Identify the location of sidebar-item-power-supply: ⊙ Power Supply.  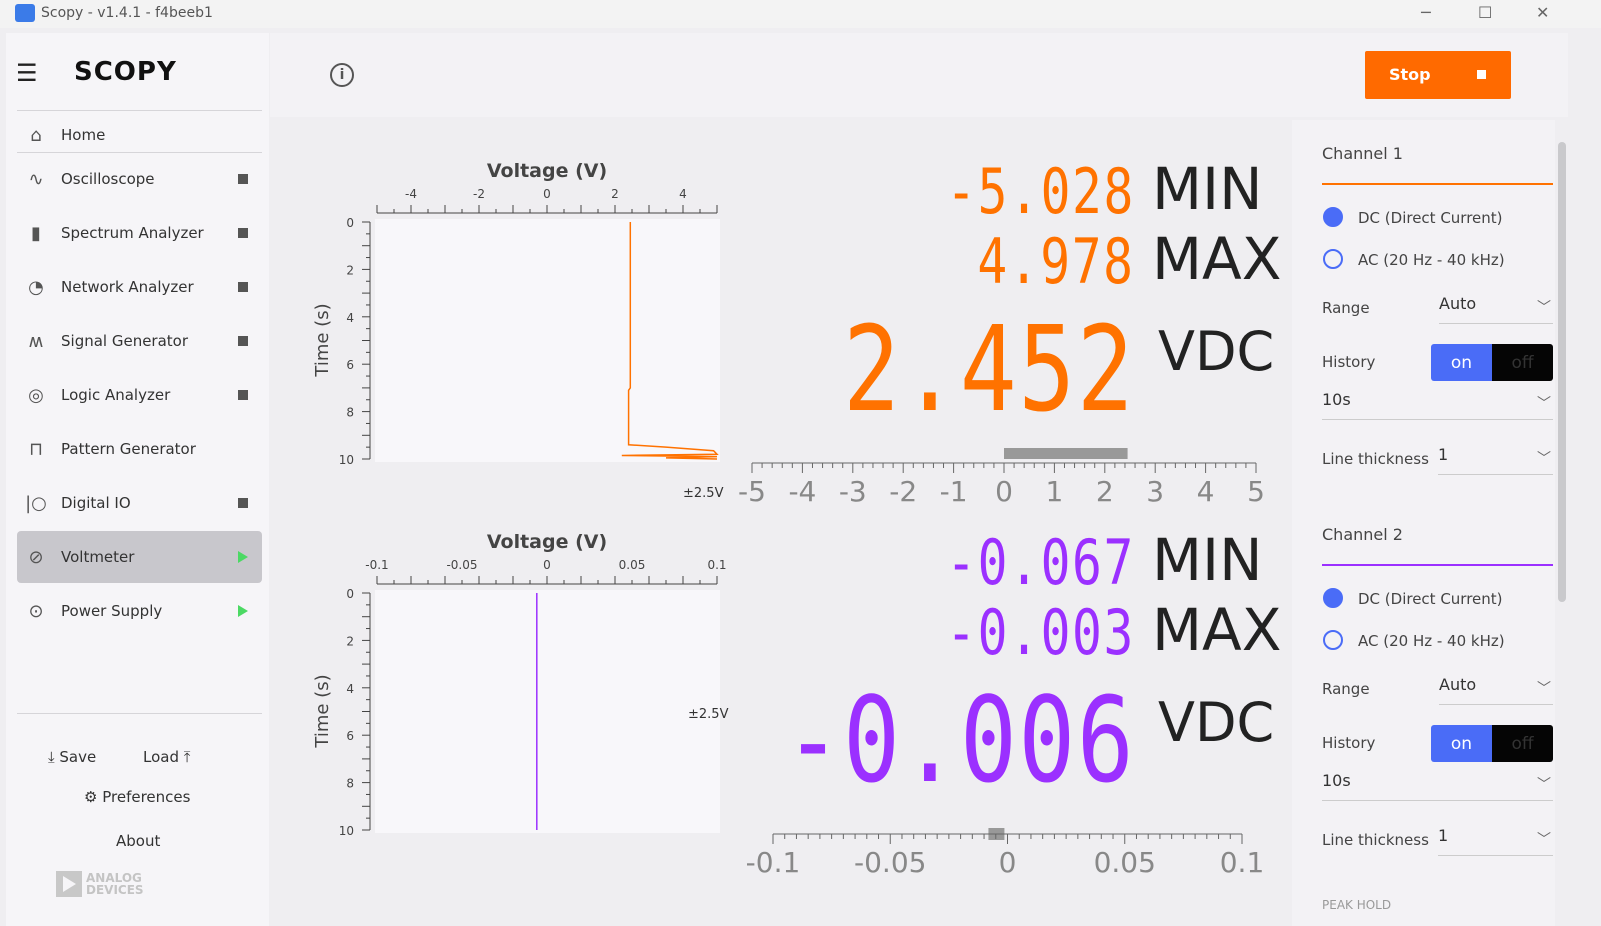
(139, 611).